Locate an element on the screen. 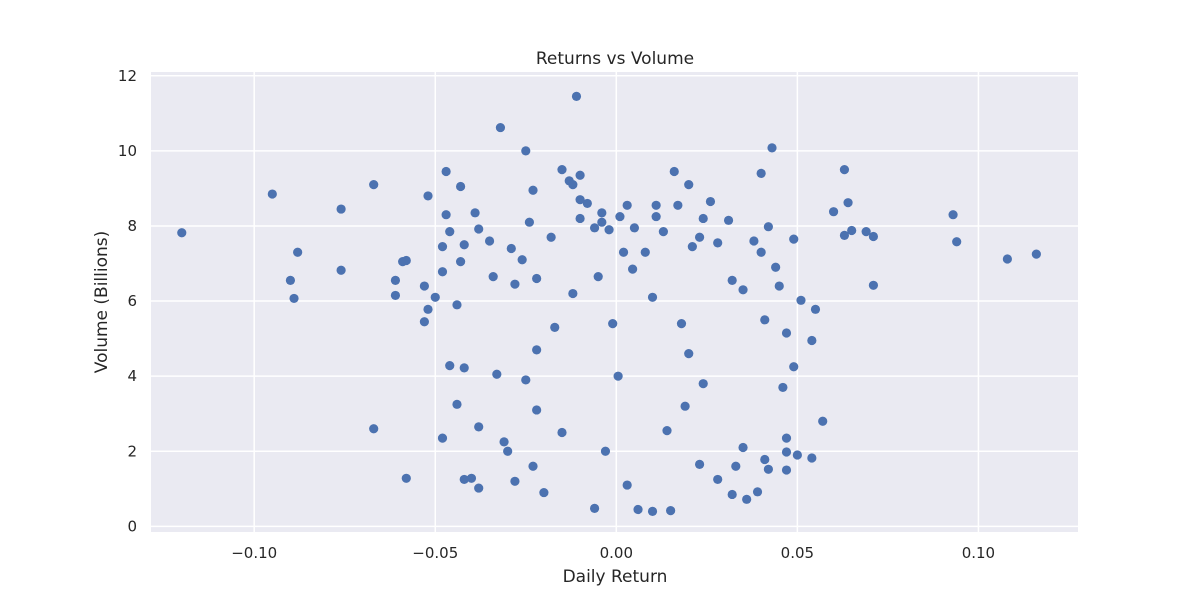 The height and width of the screenshot is (604, 1200). x-tick-label: −0.10 is located at coordinates (254, 553).